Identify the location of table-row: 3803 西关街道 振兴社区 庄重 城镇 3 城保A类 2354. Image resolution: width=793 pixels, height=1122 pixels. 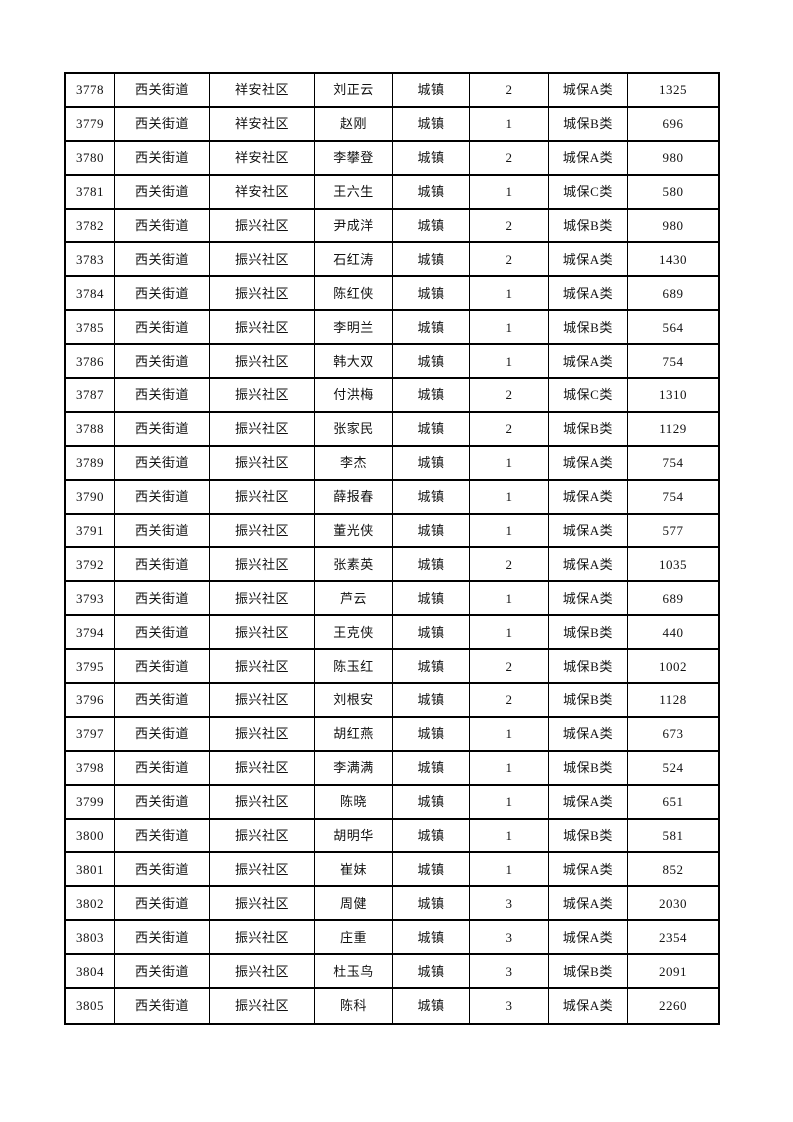
(392, 938).